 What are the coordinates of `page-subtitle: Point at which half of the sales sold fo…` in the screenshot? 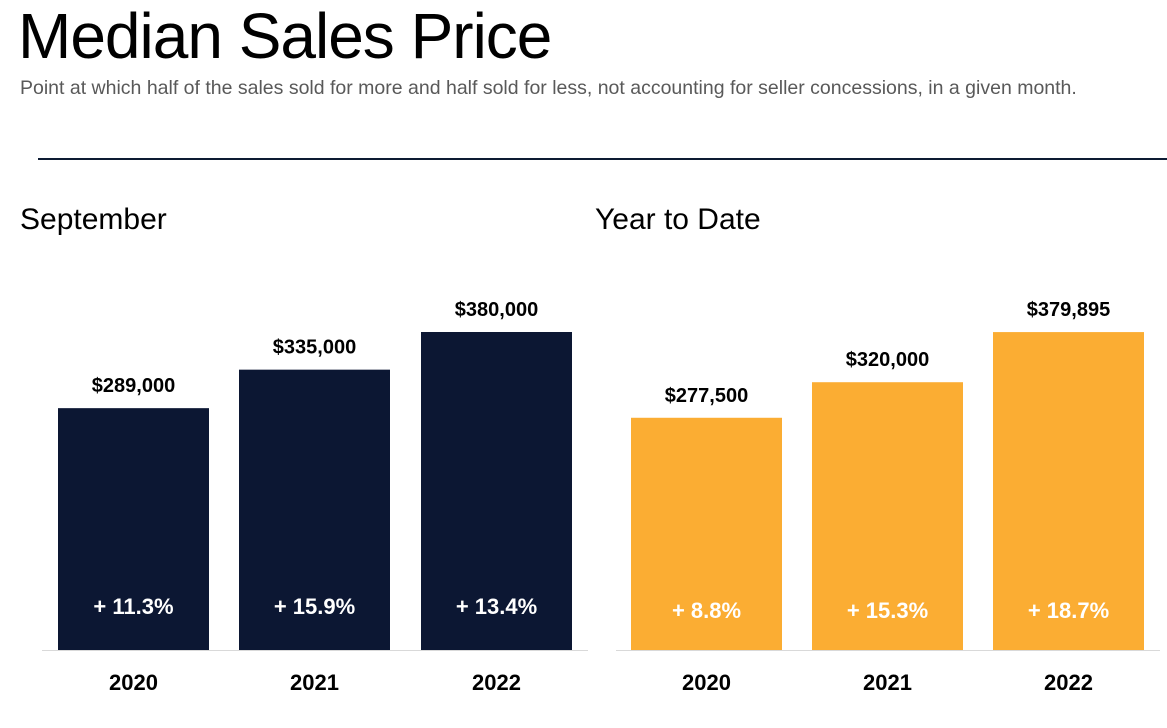 It's located at (548, 88).